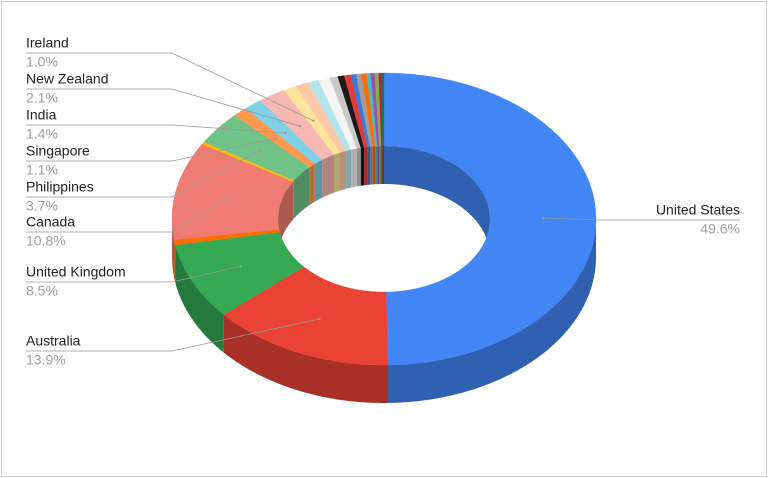 Image resolution: width=768 pixels, height=478 pixels. Describe the element at coordinates (42, 170) in the screenshot. I see `slice-value-label: 1.1%` at that location.